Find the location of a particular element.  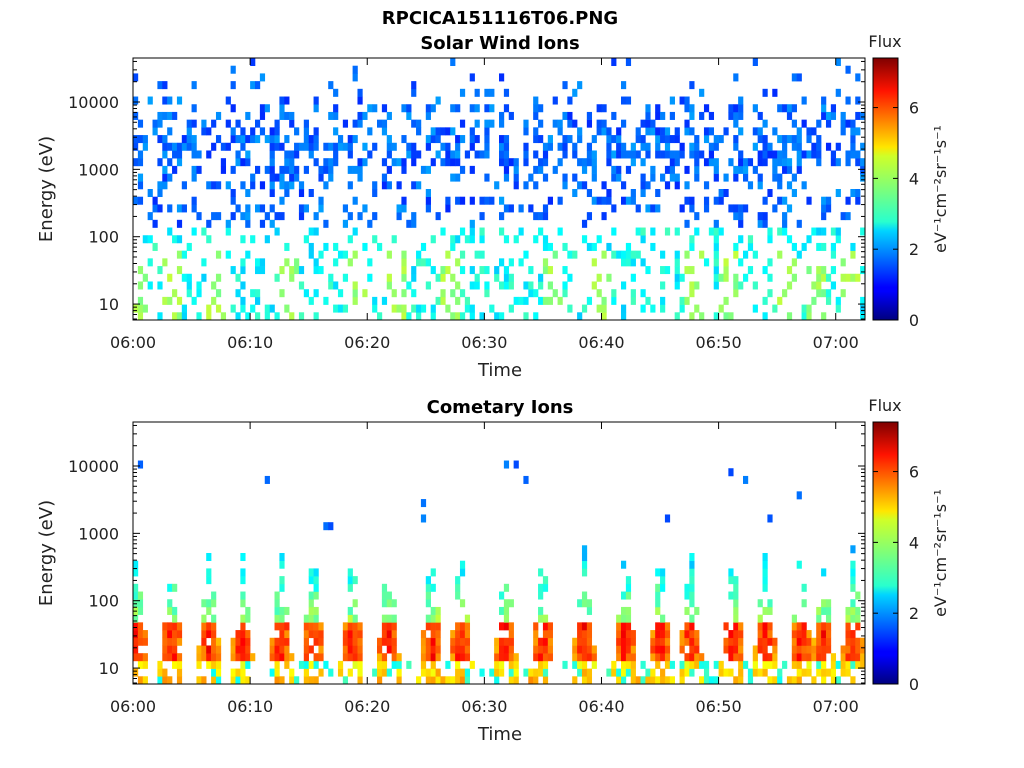

x-tick-label: 06:10 is located at coordinates (250, 342).